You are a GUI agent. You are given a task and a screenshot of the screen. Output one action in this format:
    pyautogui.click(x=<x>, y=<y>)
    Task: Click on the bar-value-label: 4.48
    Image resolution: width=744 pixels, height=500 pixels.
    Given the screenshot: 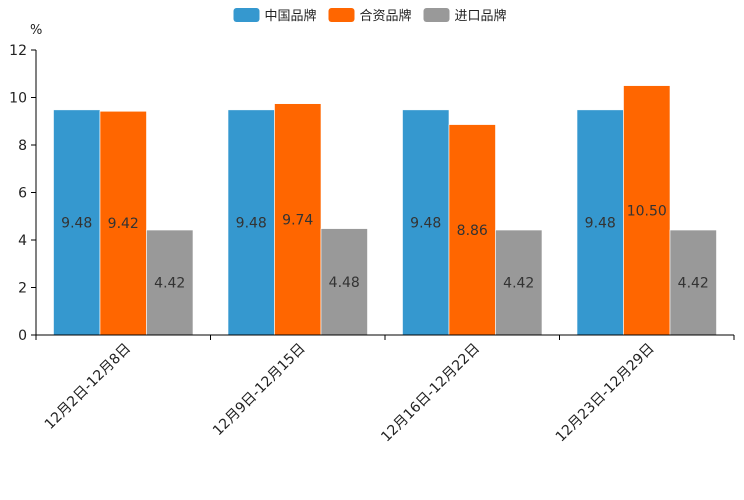 What is the action you would take?
    pyautogui.click(x=344, y=283)
    